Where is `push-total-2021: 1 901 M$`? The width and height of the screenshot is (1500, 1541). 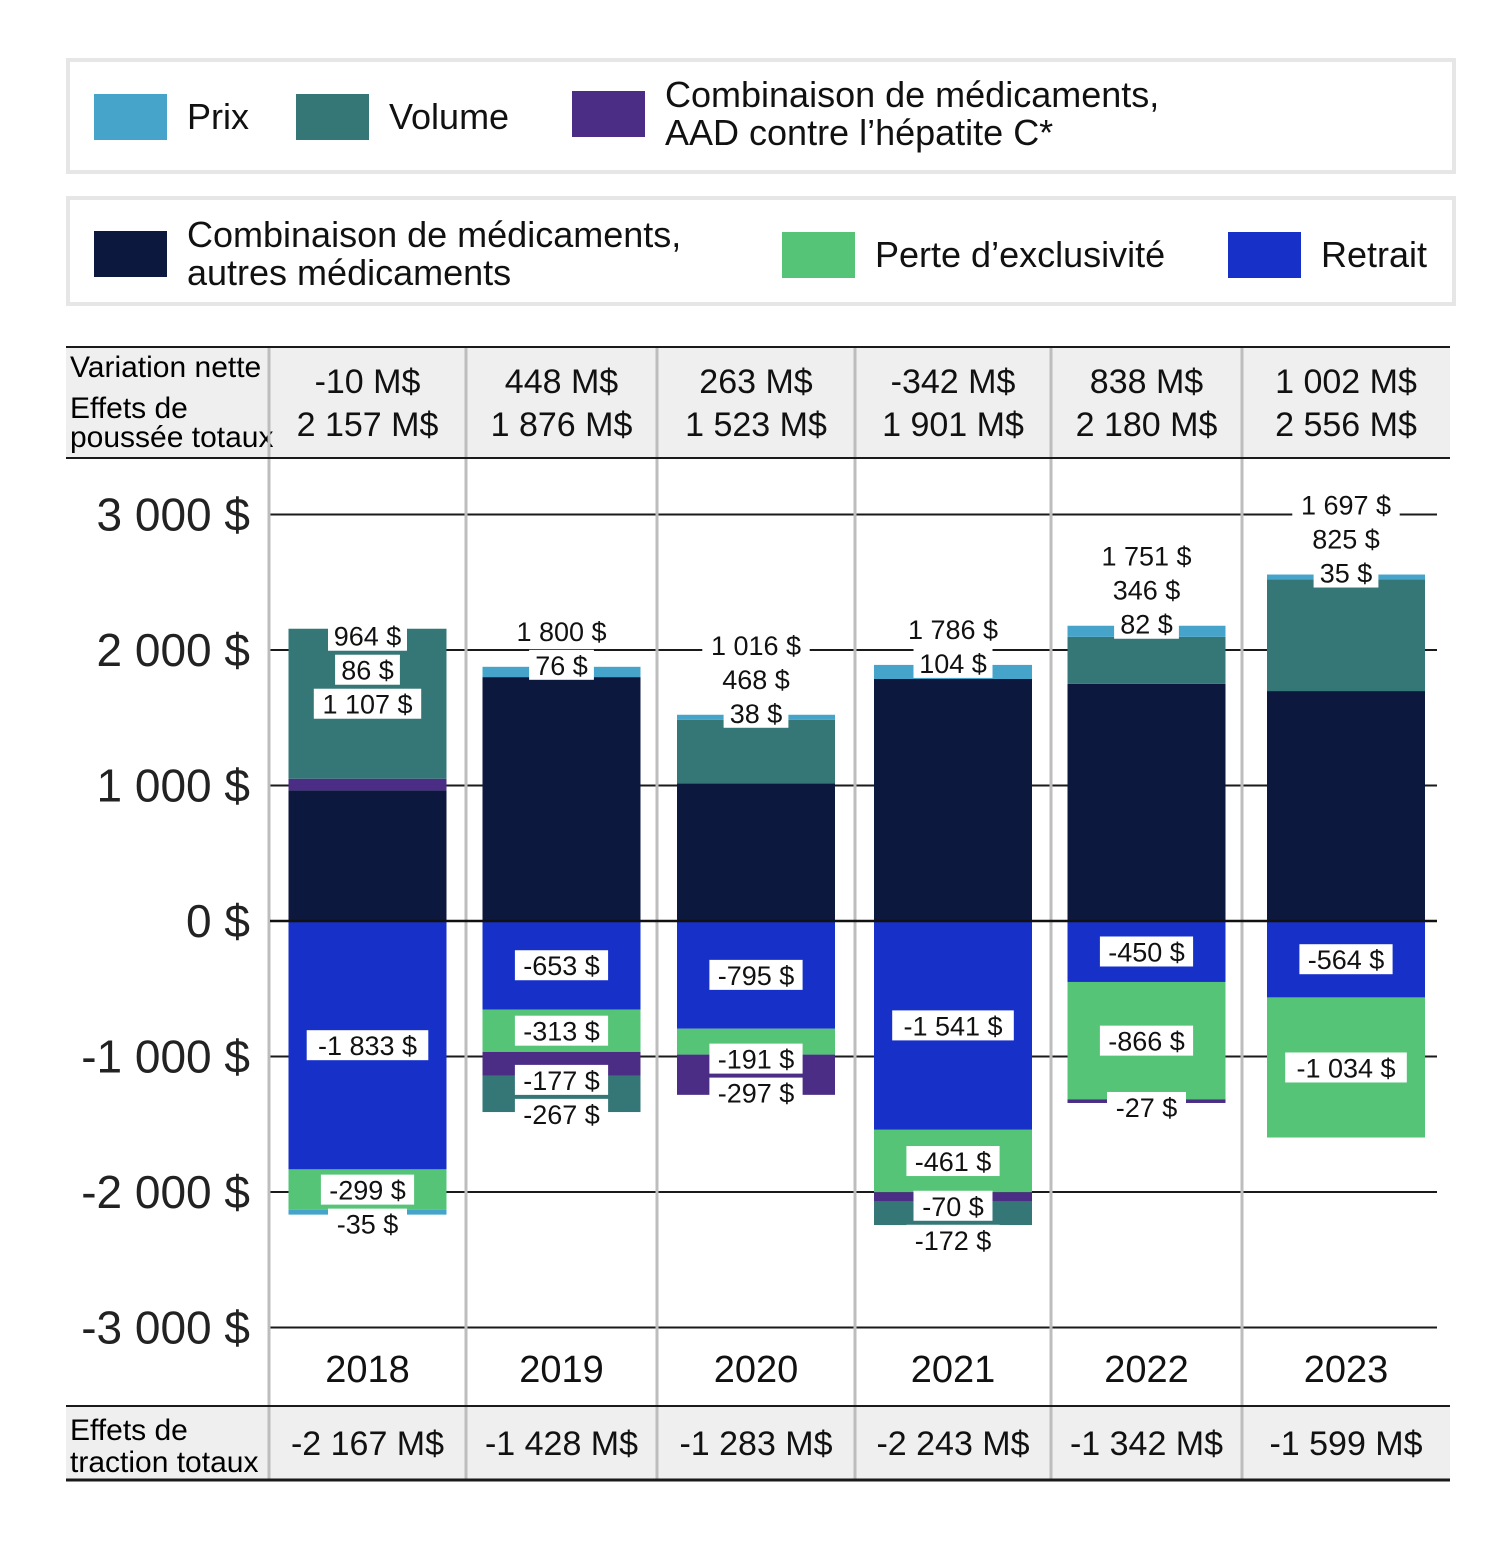
push-total-2021: 1 901 M$ is located at coordinates (953, 425).